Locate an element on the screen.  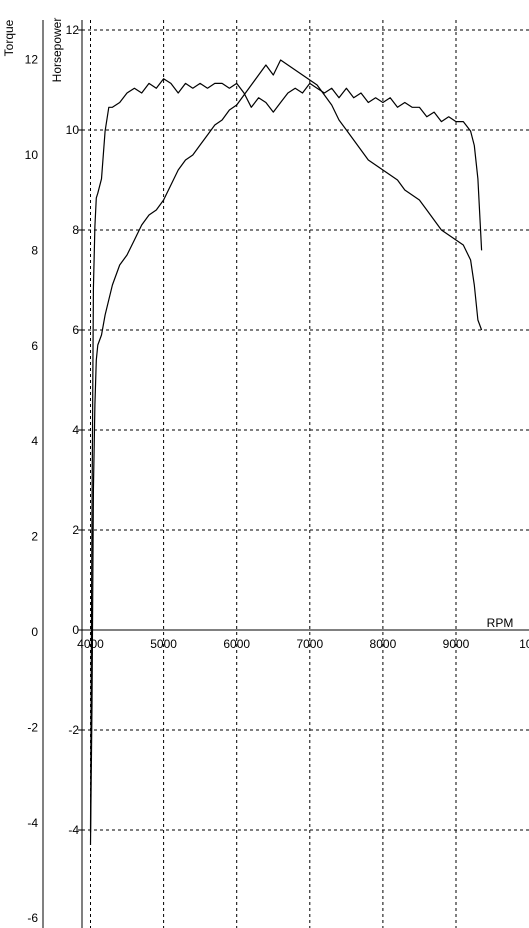
x-tick-label: 9000 is located at coordinates (456, 644).